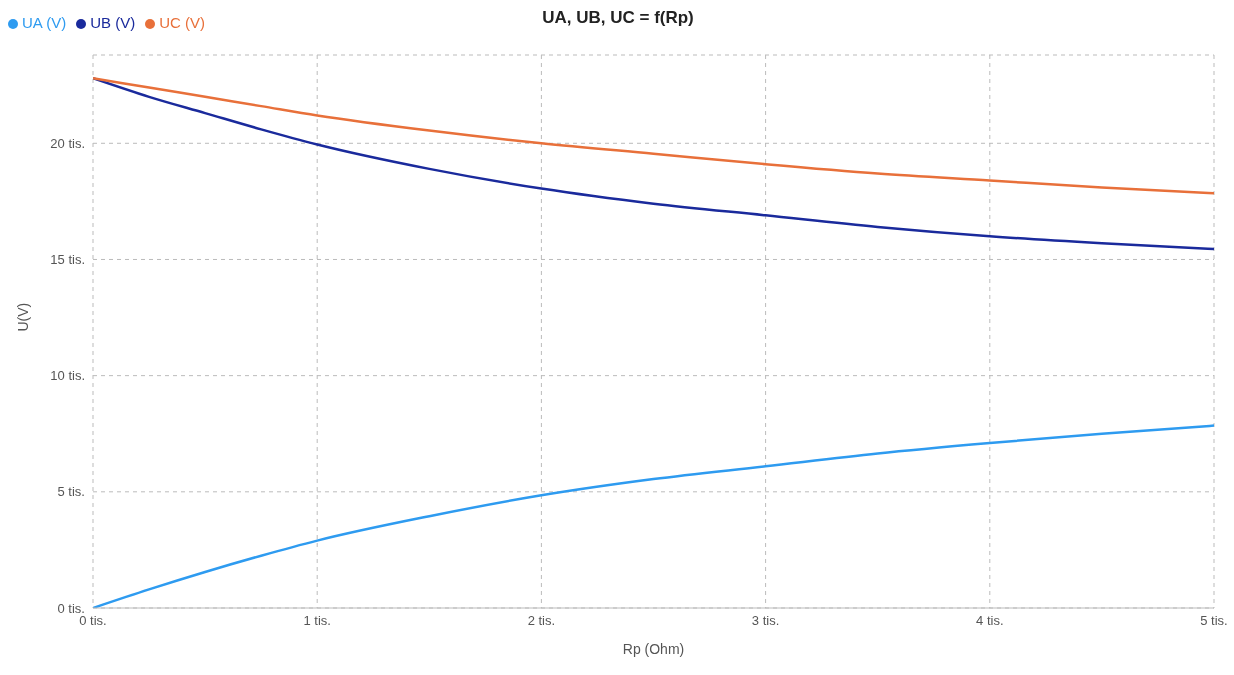 The height and width of the screenshot is (675, 1234). Describe the element at coordinates (71, 608) in the screenshot. I see `y-tick-label: 0 tis.` at that location.